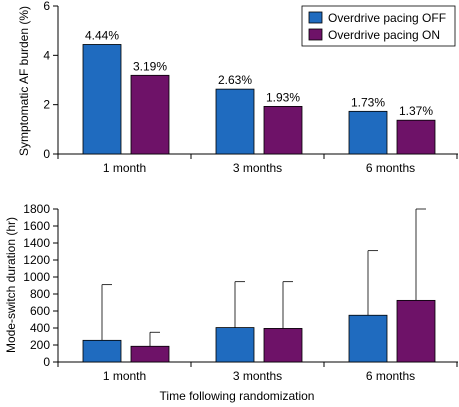 This screenshot has width=459, height=407. I want to click on y-tick-label: 2, so click(46, 105).